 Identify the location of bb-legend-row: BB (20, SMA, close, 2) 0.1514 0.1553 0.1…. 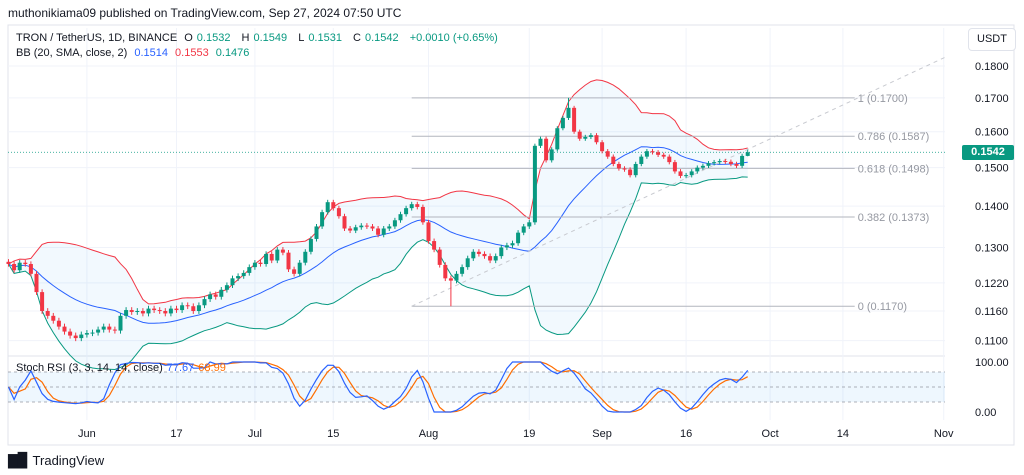
(259, 53).